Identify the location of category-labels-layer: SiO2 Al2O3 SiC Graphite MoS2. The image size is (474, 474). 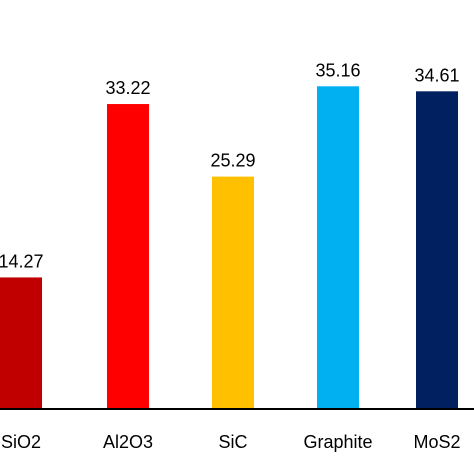
(231, 442).